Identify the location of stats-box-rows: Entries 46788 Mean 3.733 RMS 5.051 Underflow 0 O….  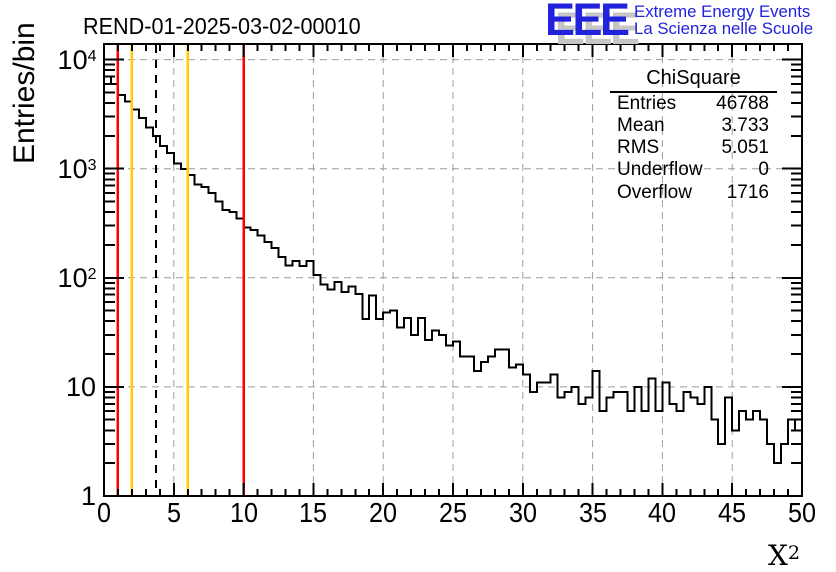
(693, 148).